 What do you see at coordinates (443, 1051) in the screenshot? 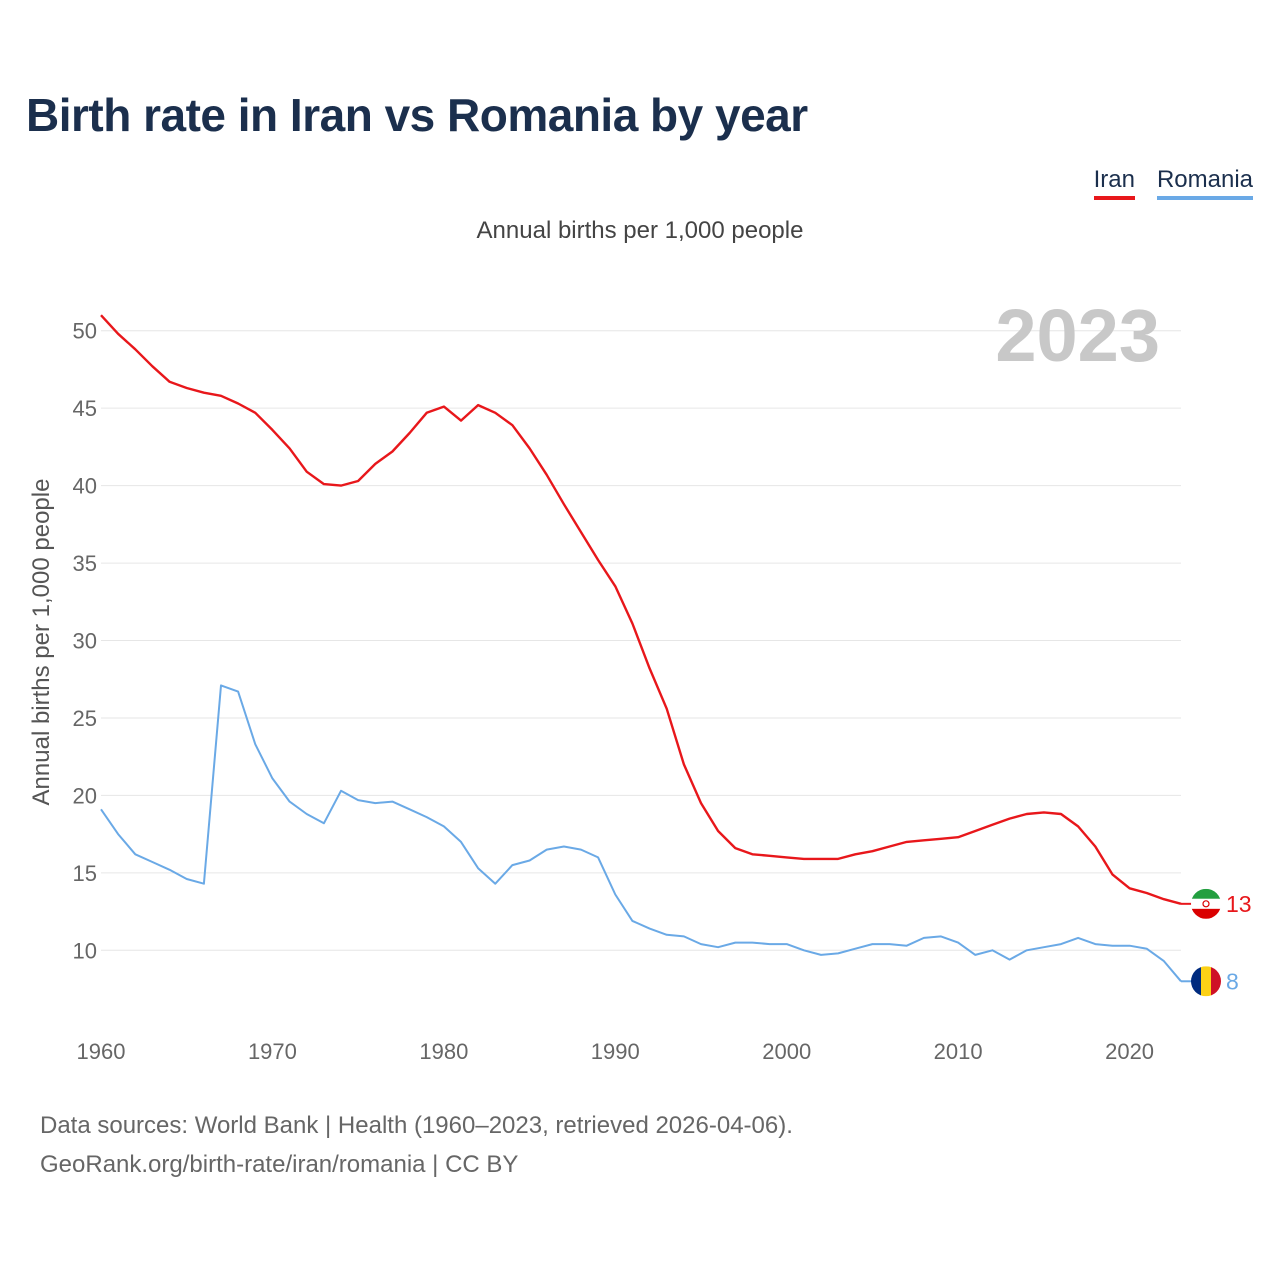
I see `x-tick-label-1980: 1980` at bounding box center [443, 1051].